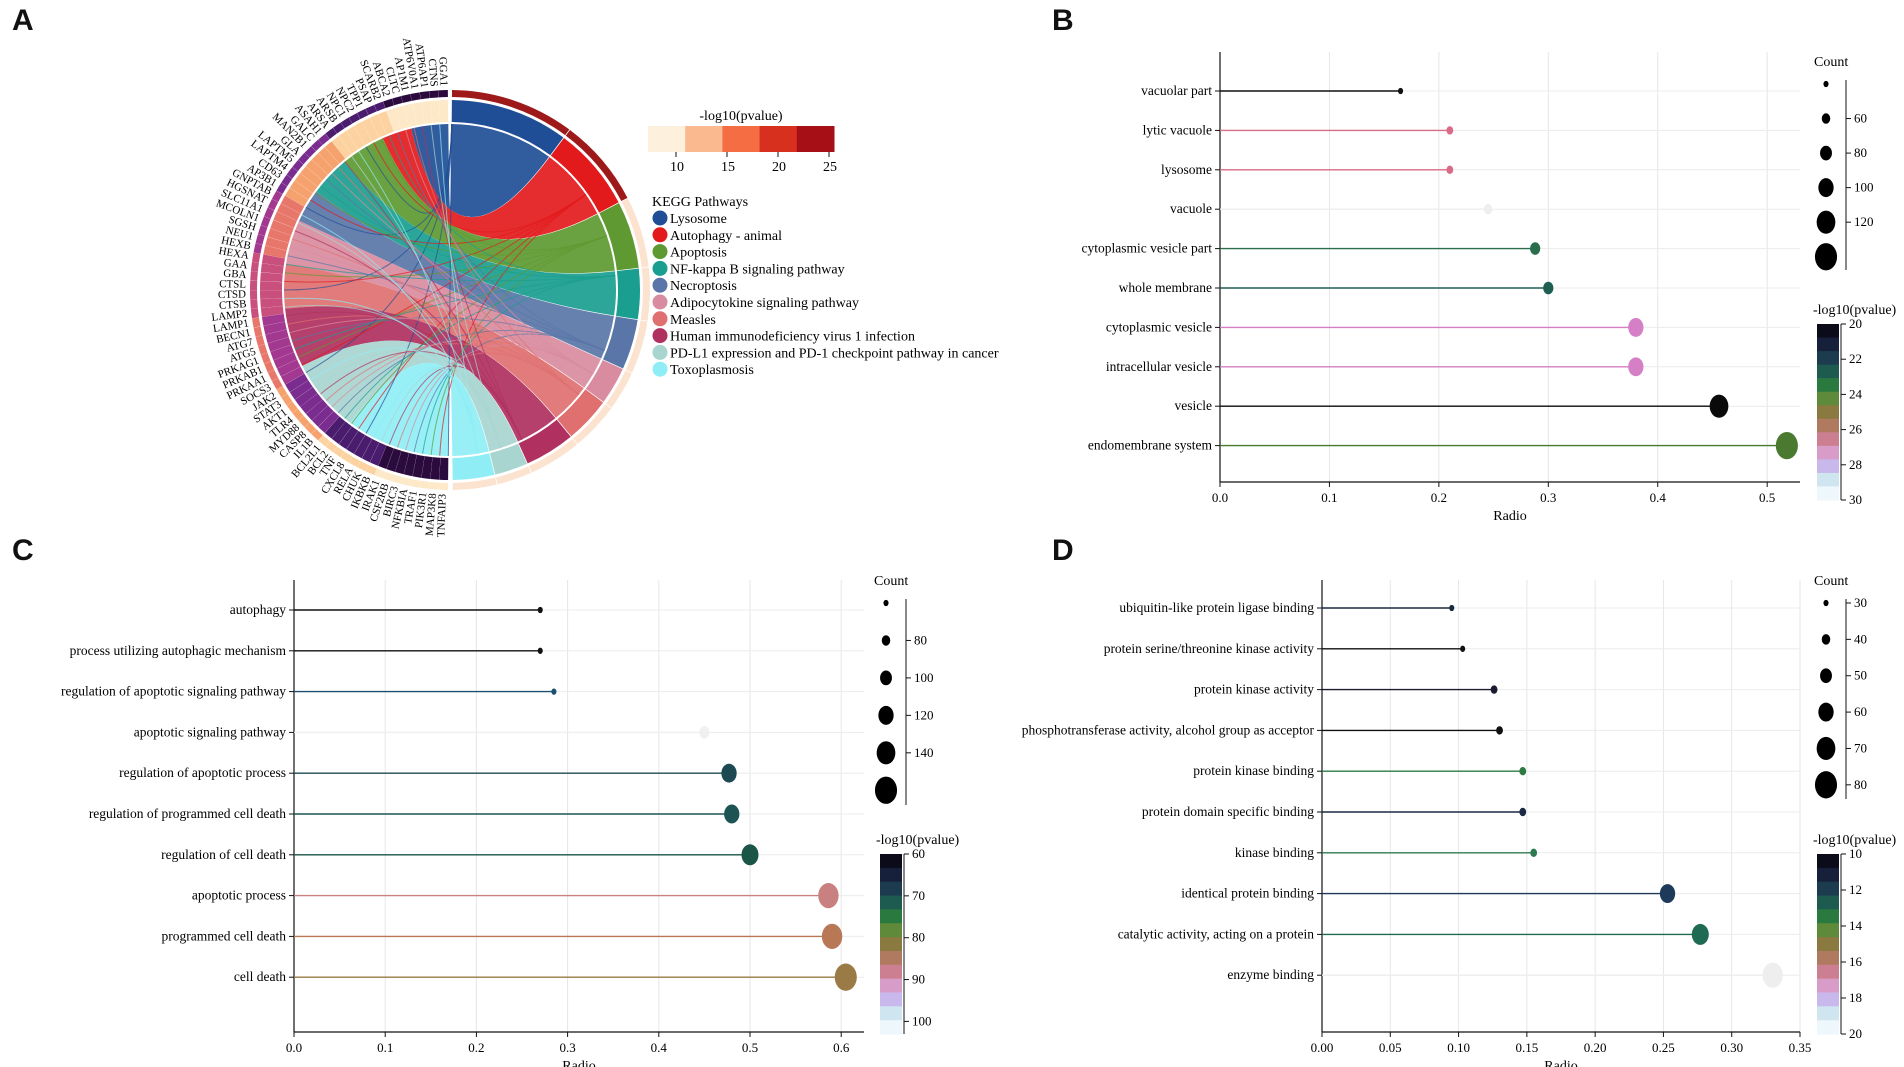 Image resolution: width=1904 pixels, height=1067 pixels. What do you see at coordinates (918, 853) in the screenshot?
I see `pvalue-legend-label-0: 60` at bounding box center [918, 853].